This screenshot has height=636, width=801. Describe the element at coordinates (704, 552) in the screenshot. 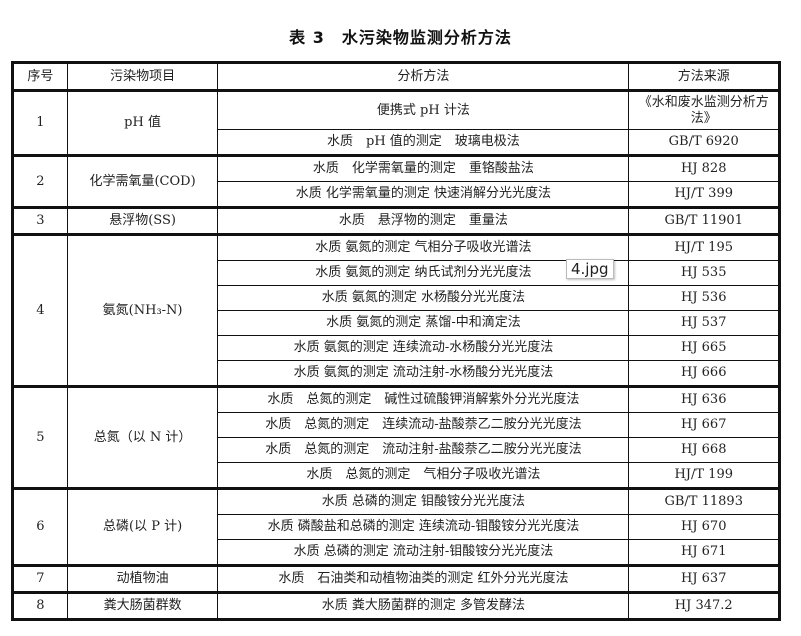

I see `cell-source: HJ 671` at that location.